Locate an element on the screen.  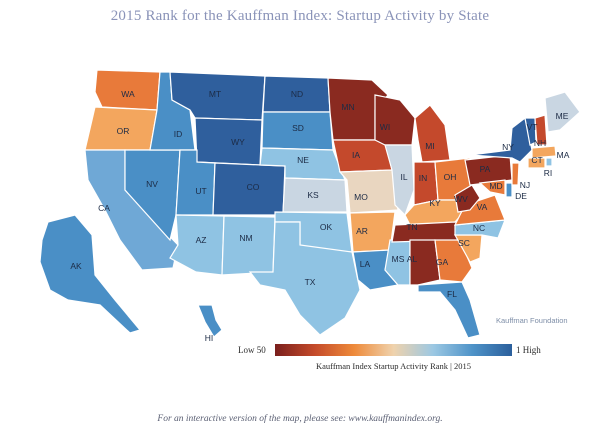
state-KS is located at coordinates (315, 195).